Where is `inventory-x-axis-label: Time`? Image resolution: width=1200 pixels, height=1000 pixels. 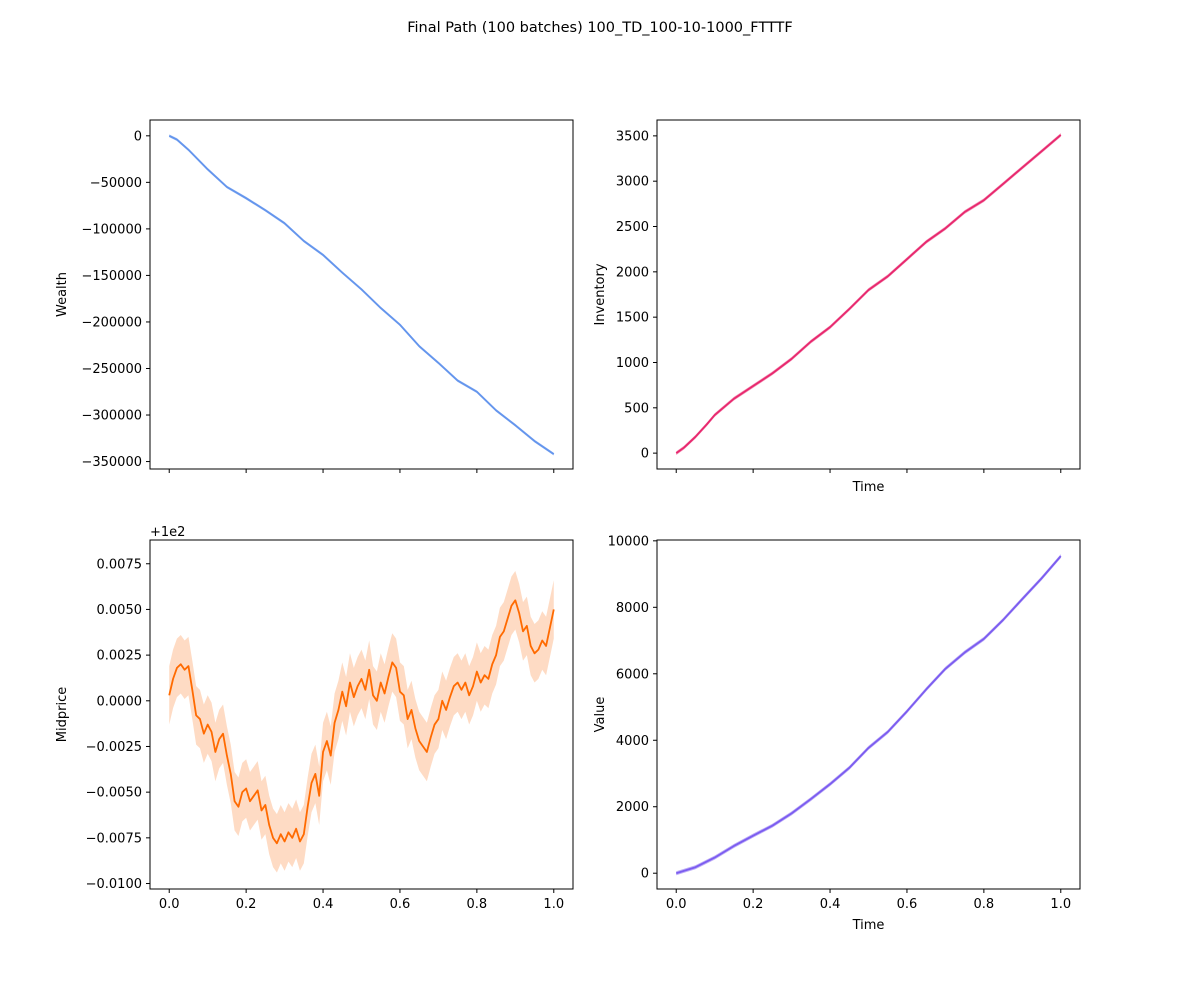
inventory-x-axis-label: Time is located at coordinates (868, 487).